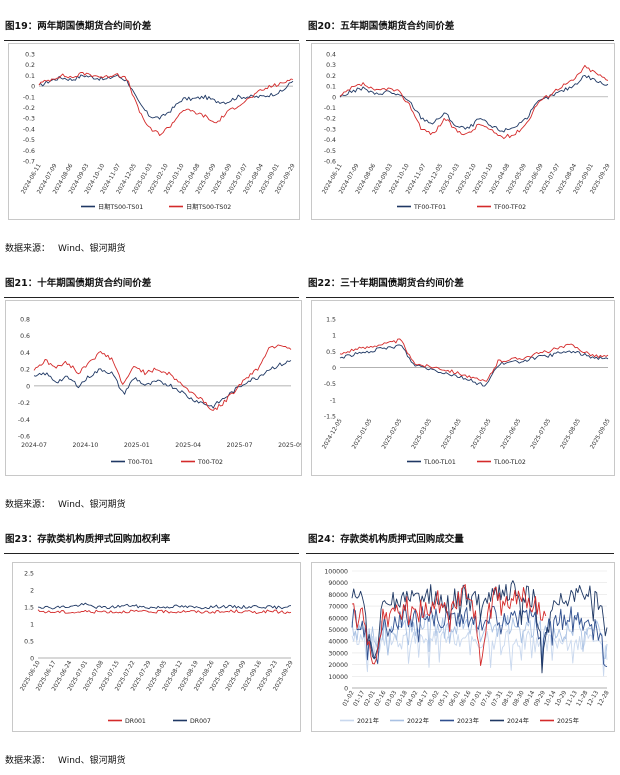 The image size is (620, 775). Describe the element at coordinates (29, 119) in the screenshot. I see `y-tick-label: -0.3` at that location.